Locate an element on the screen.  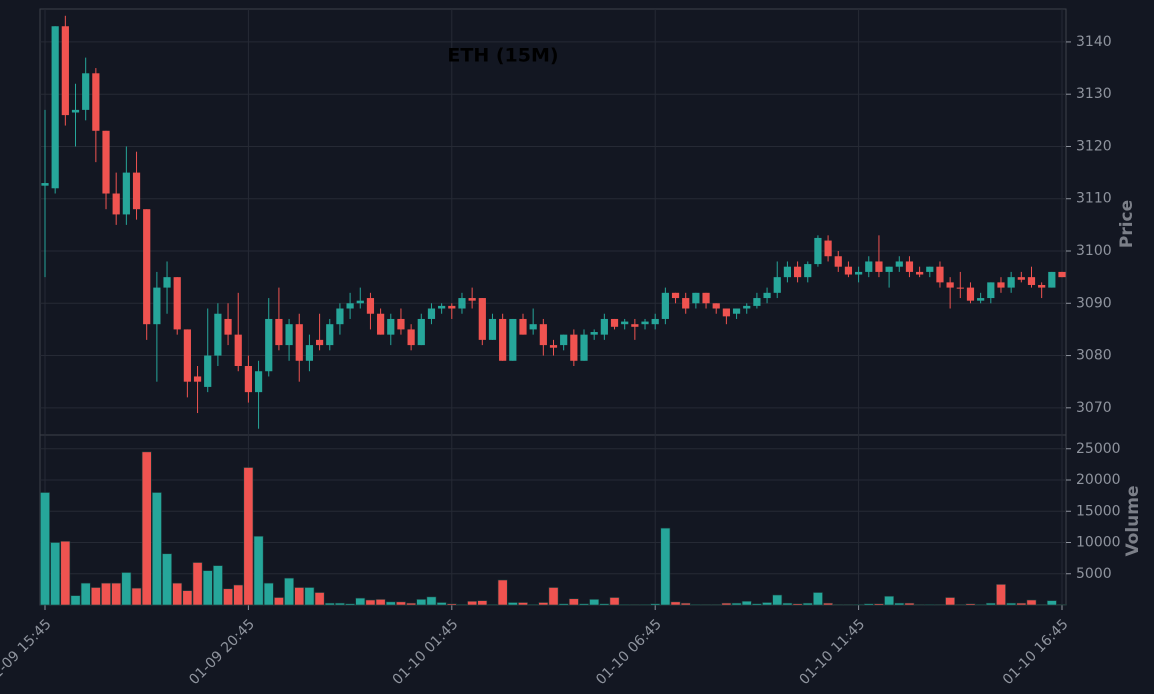
y-tick-label: 3130 is located at coordinates (1094, 94).